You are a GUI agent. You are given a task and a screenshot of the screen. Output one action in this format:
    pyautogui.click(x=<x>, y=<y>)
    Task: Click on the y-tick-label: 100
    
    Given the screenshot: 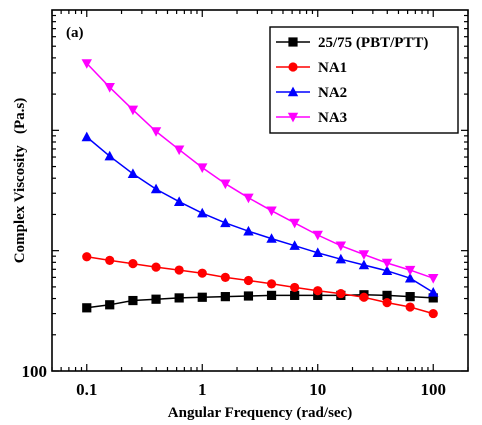 What is the action you would take?
    pyautogui.click(x=35, y=371)
    